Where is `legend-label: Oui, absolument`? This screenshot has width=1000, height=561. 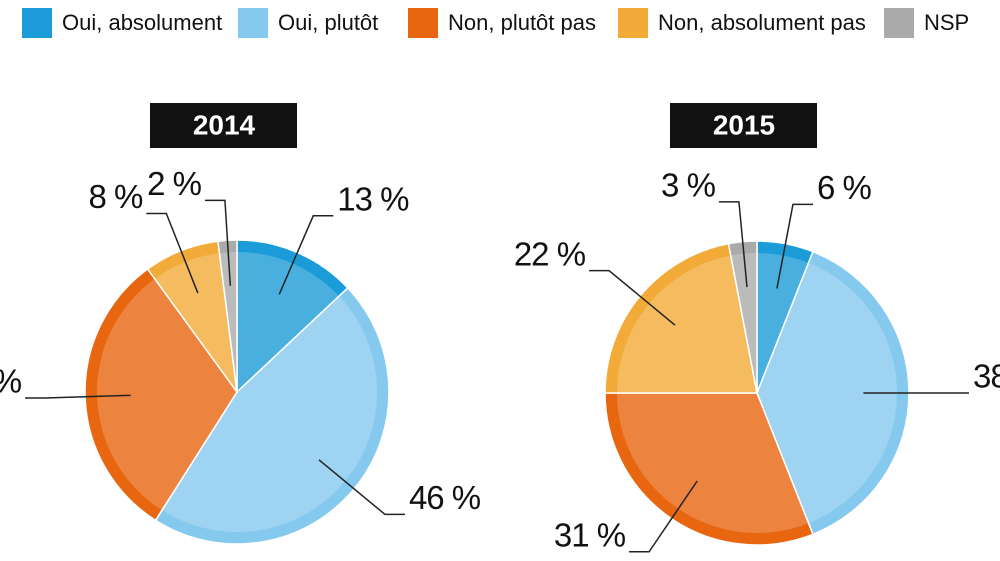
legend-label: Oui, absolument is located at coordinates (142, 22).